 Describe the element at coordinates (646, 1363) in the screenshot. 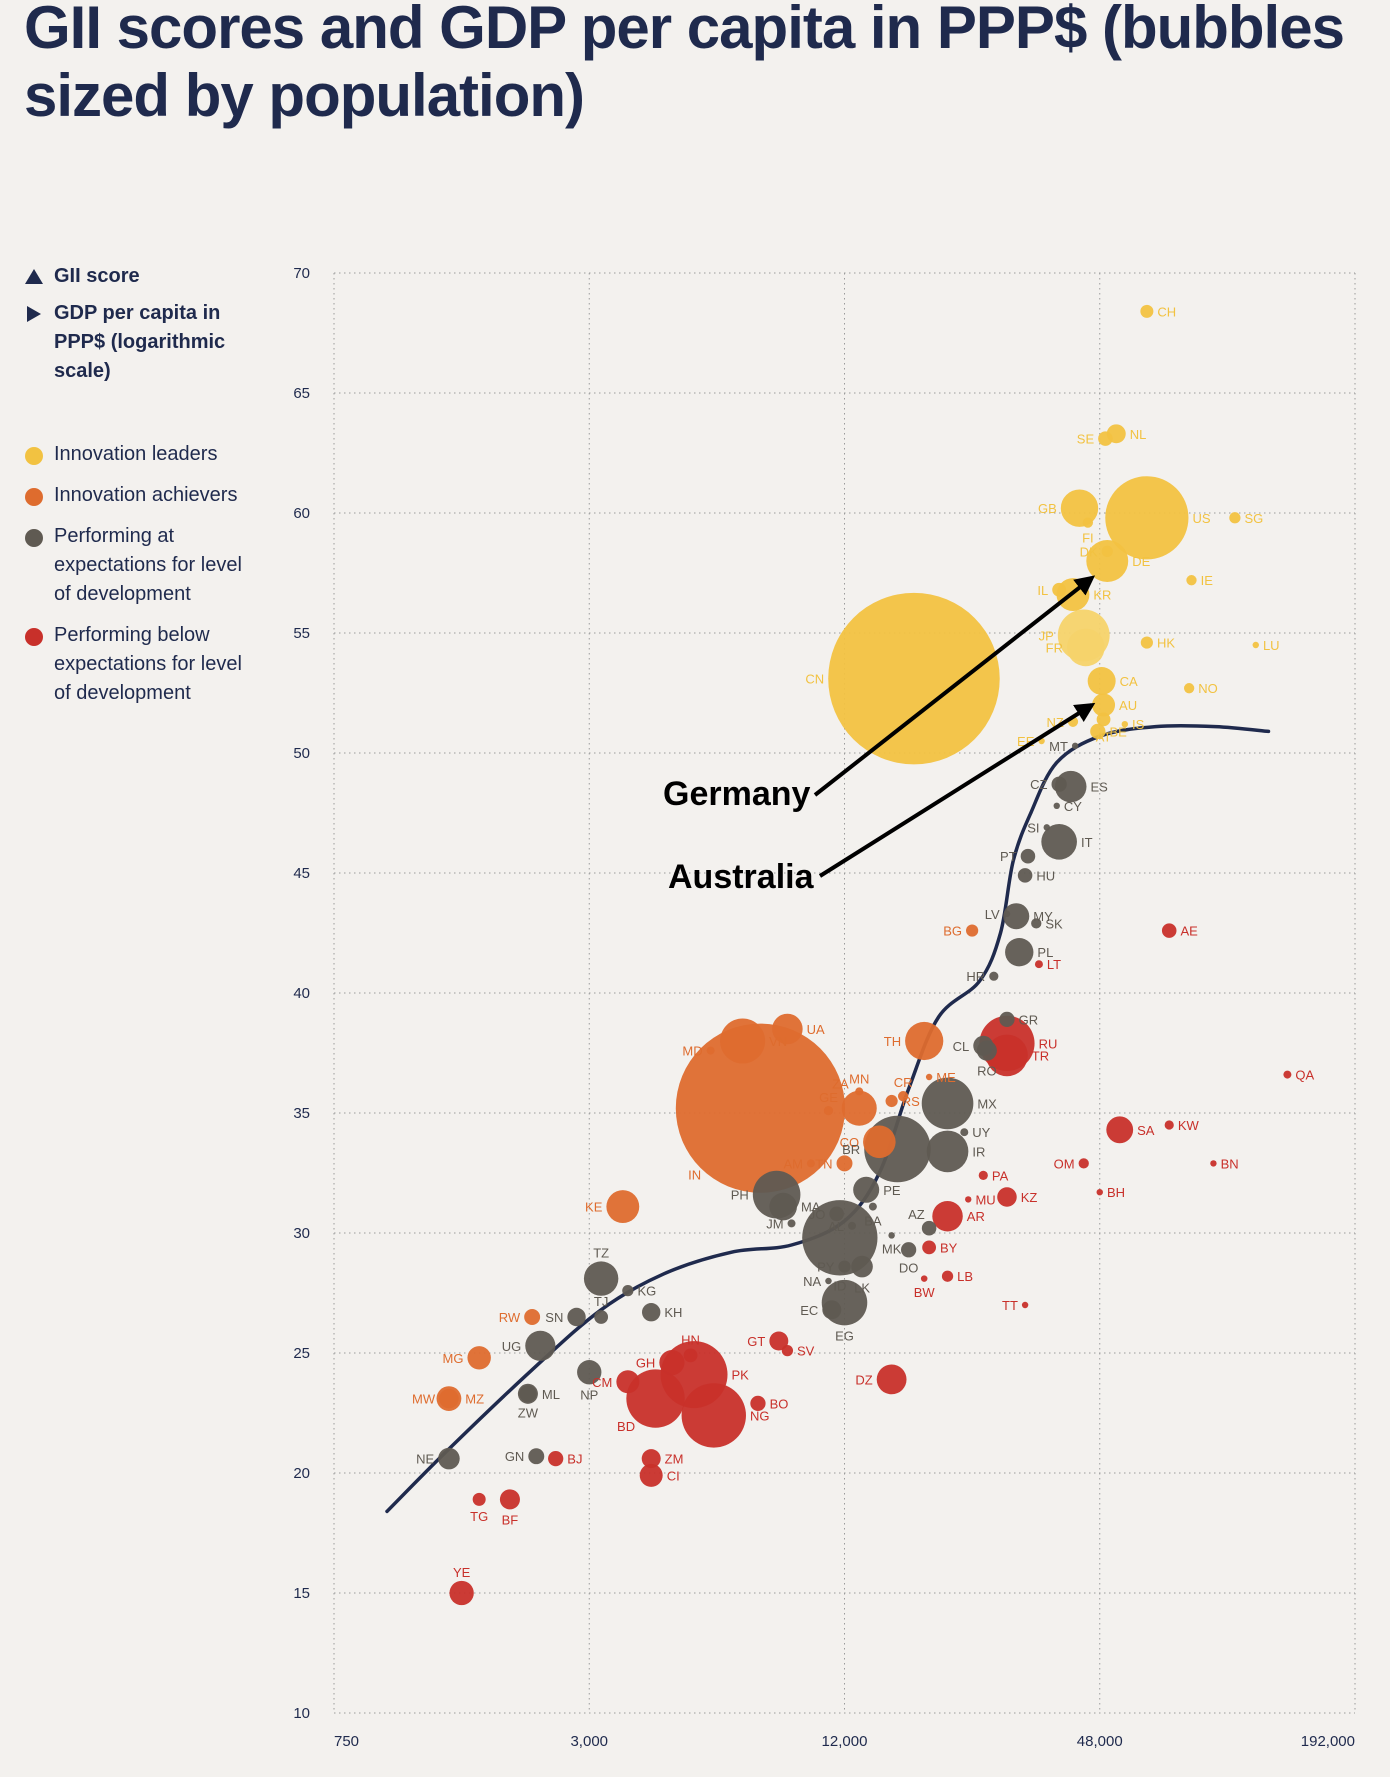

I see `point-label-gh: GH` at that location.